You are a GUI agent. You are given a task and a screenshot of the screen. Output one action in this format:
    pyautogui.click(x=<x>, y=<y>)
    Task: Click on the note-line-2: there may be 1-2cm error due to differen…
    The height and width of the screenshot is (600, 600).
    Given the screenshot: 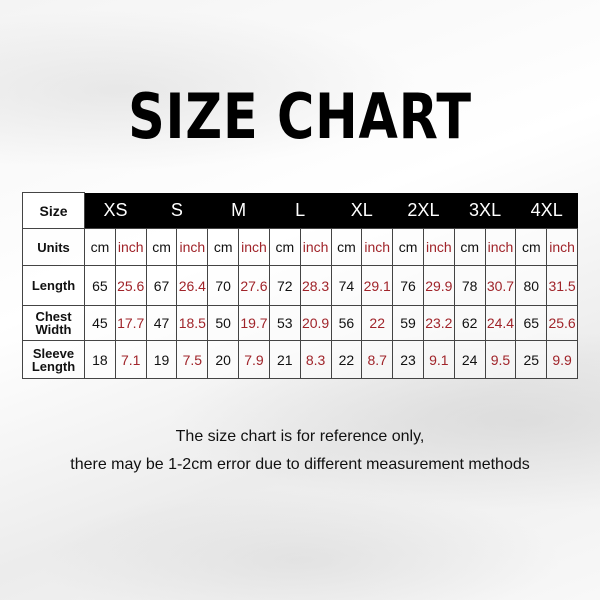 What is the action you would take?
    pyautogui.click(x=300, y=464)
    